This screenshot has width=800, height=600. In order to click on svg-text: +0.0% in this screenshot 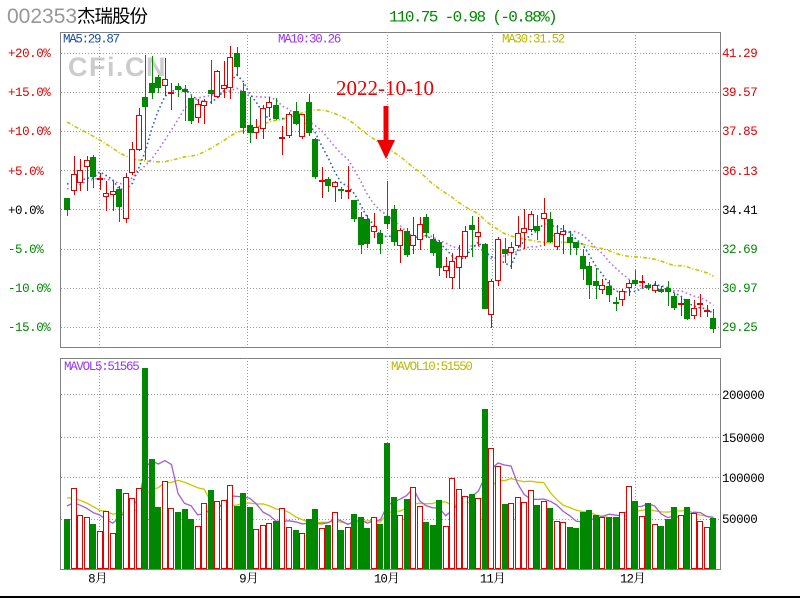, I will do `click(26, 211)`.